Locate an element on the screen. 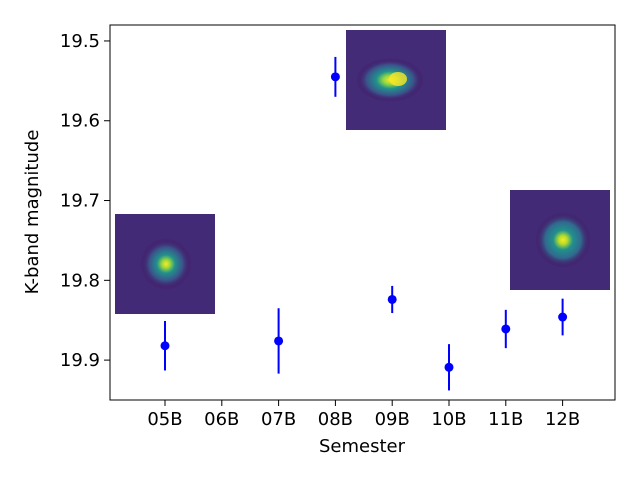 Image resolution: width=640 pixels, height=480 pixels. x-tick-label: 09B is located at coordinates (392, 419).